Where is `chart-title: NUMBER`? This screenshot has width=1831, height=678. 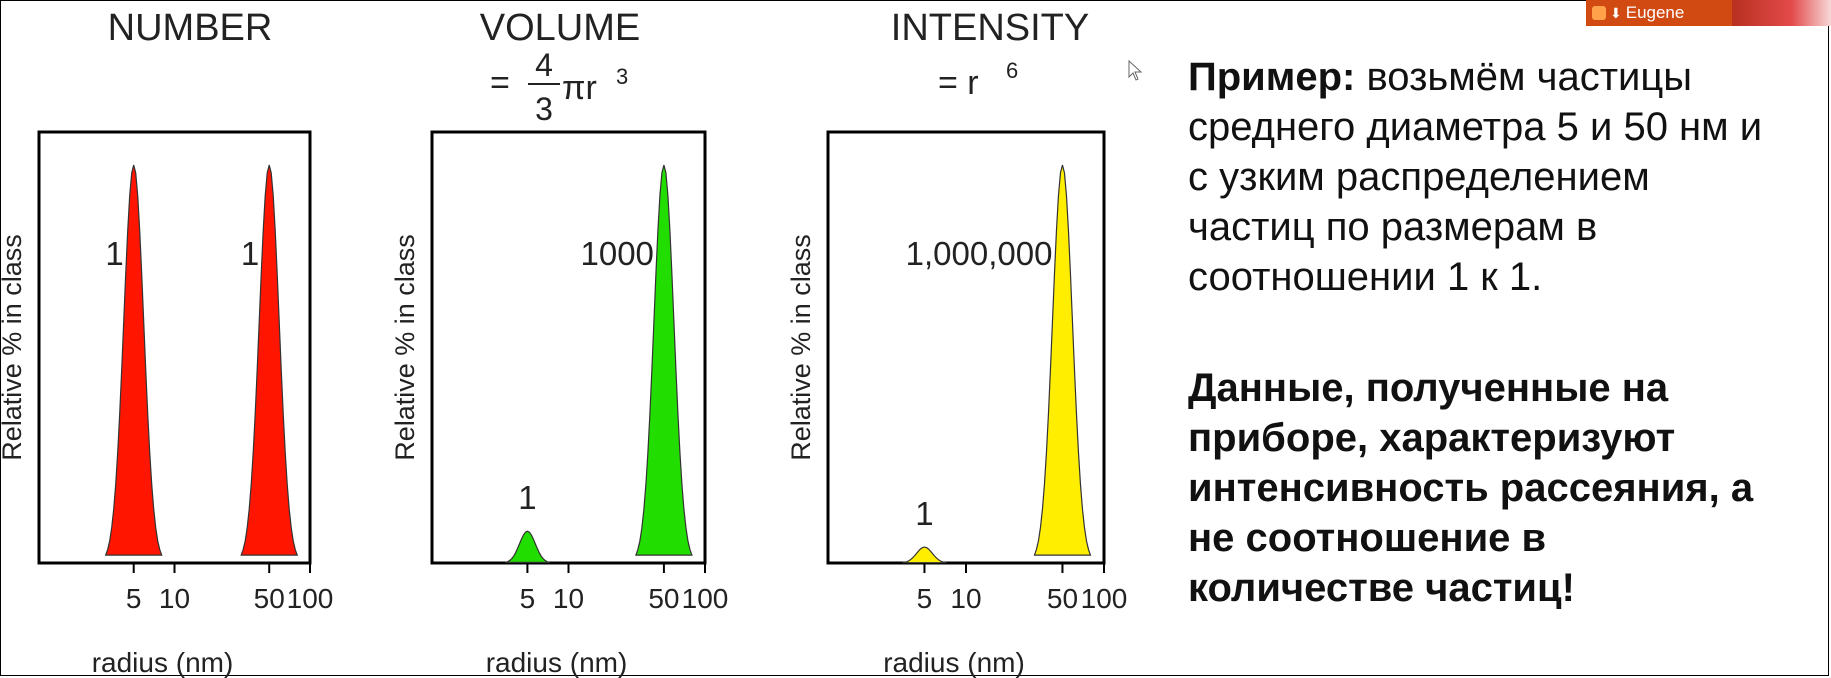 chart-title: NUMBER is located at coordinates (190, 28).